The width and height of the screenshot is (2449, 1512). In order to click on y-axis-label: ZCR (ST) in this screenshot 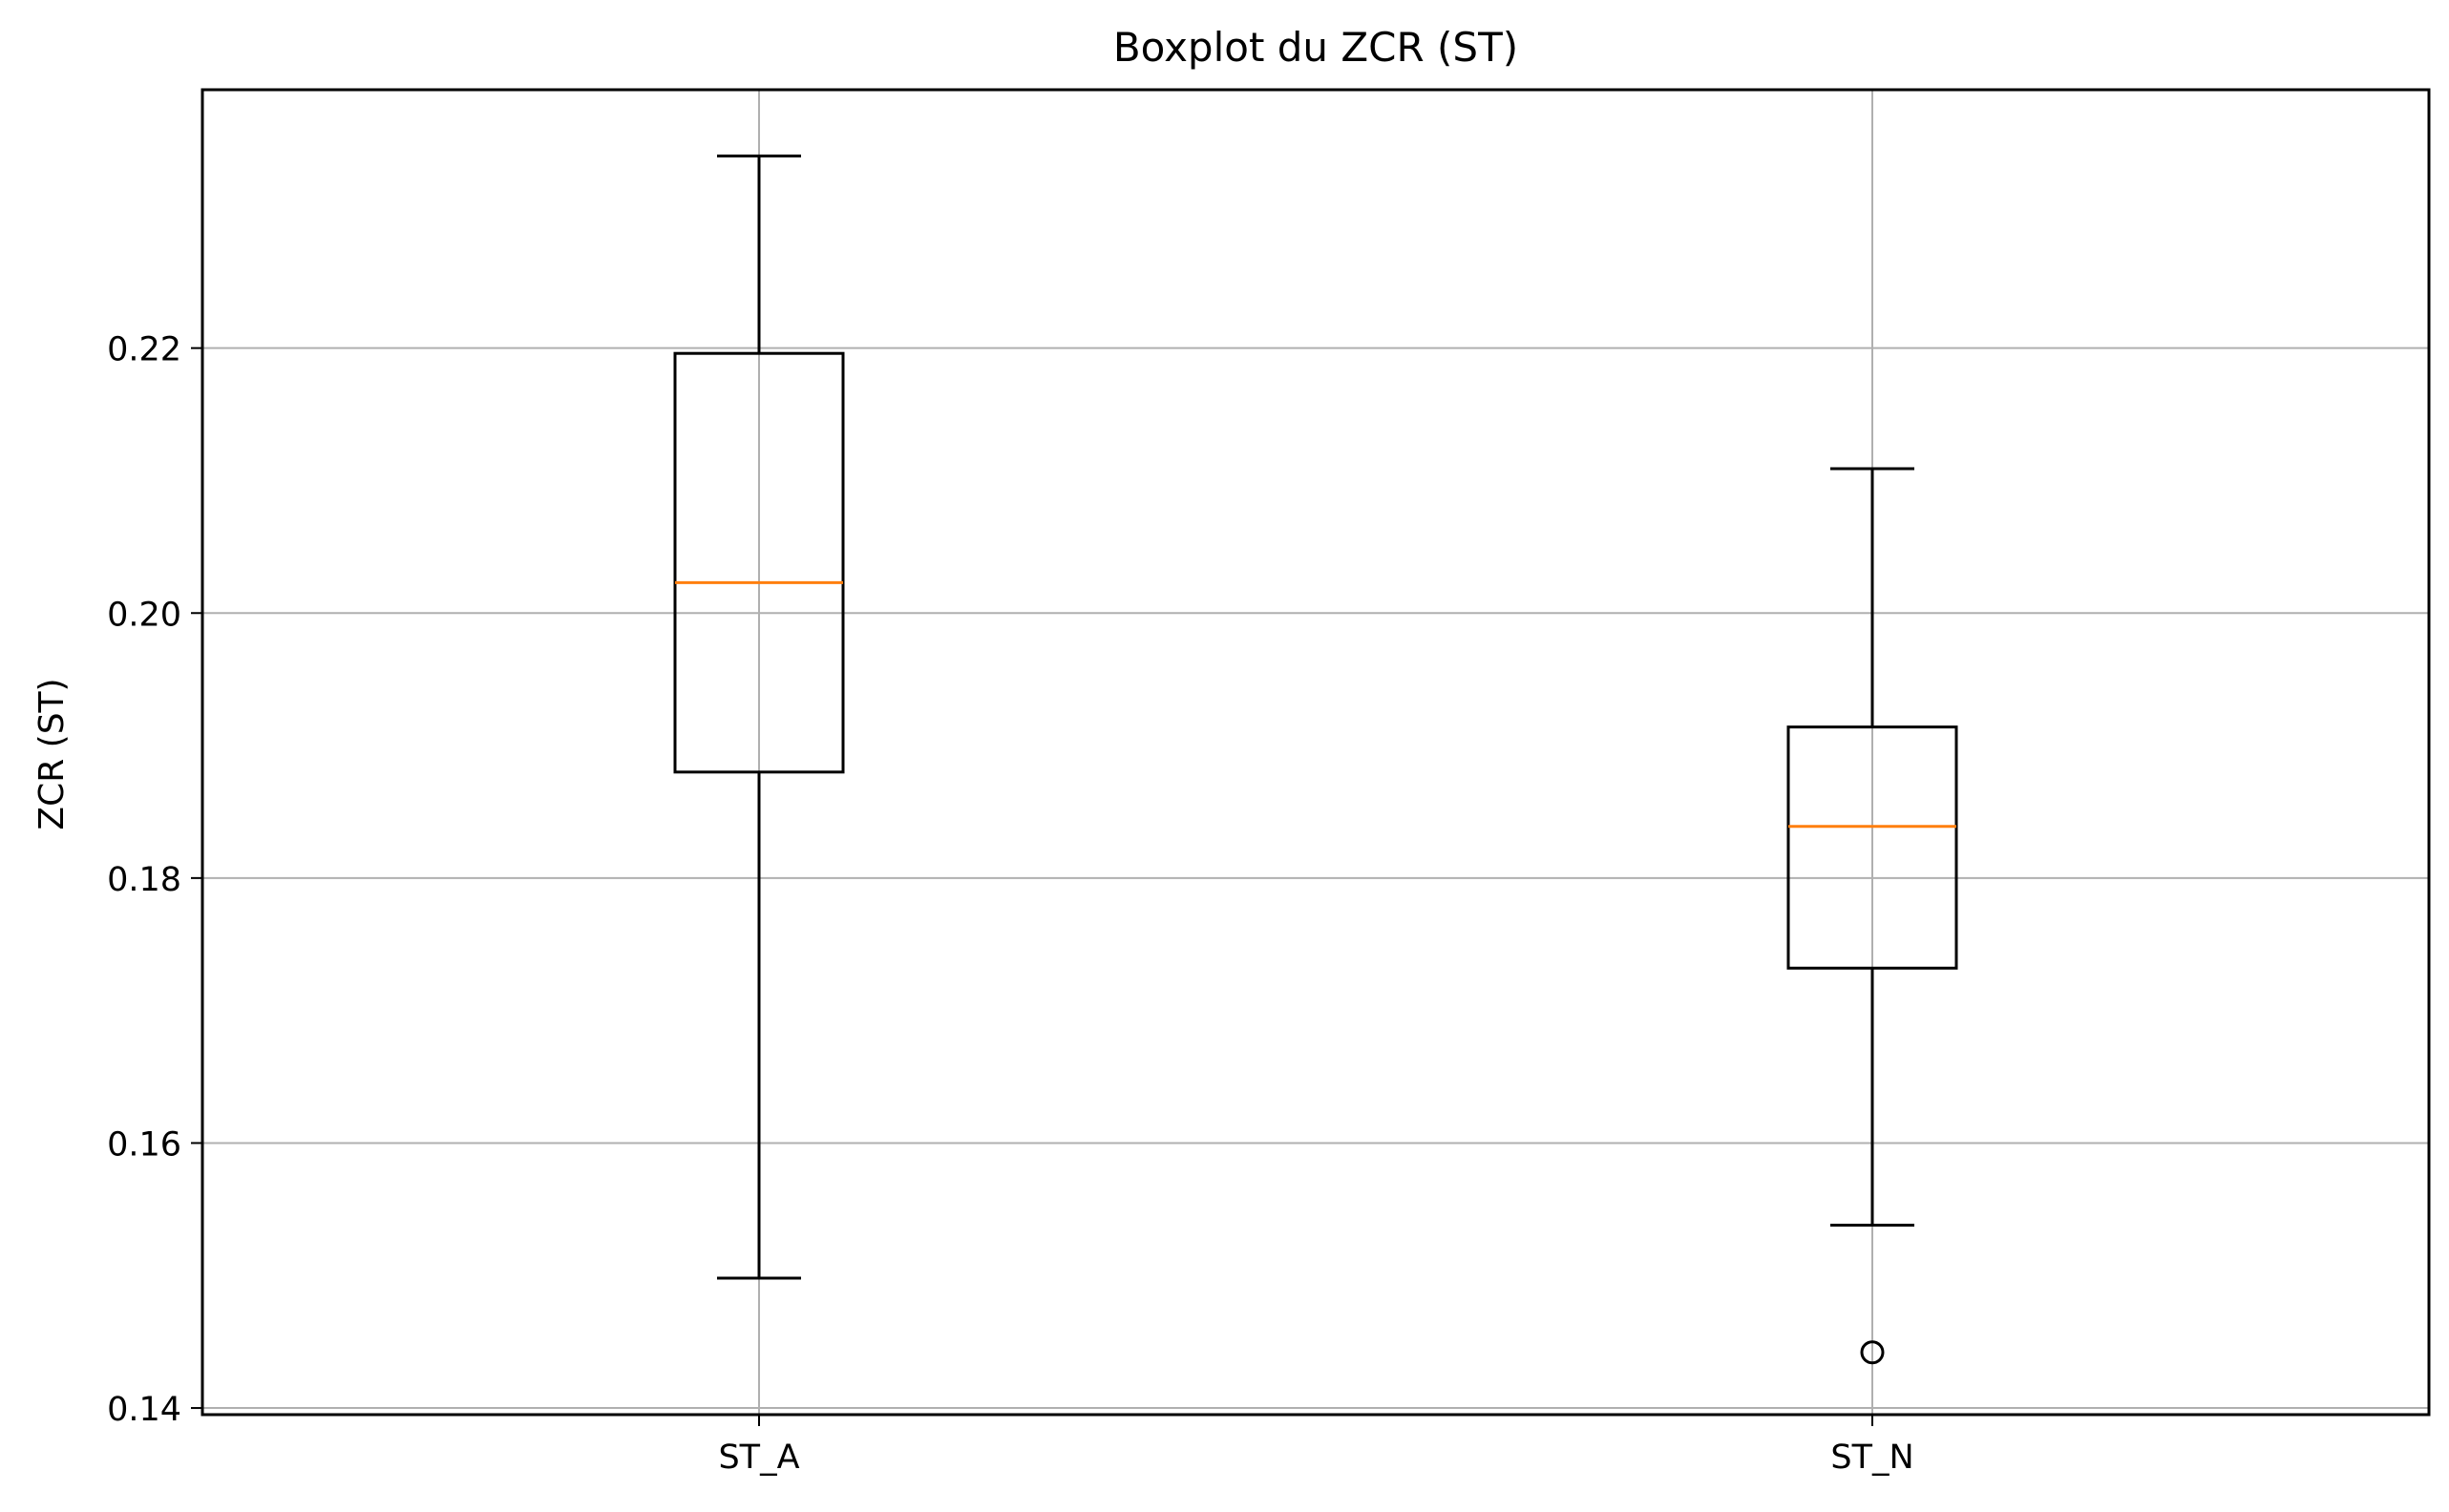, I will do `click(52, 754)`.